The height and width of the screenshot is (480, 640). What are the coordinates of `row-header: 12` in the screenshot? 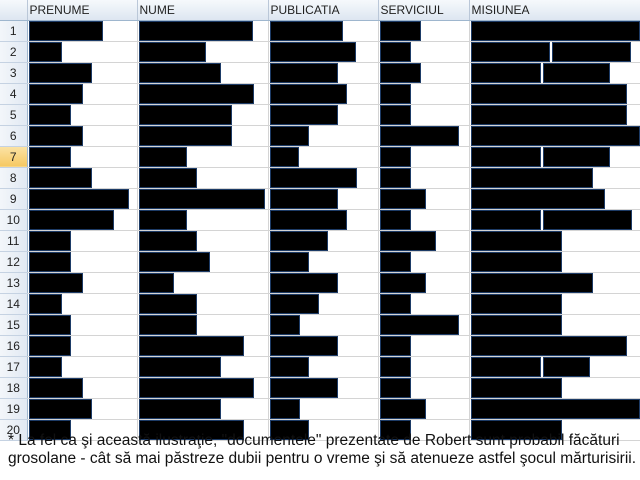 It's located at (14, 262).